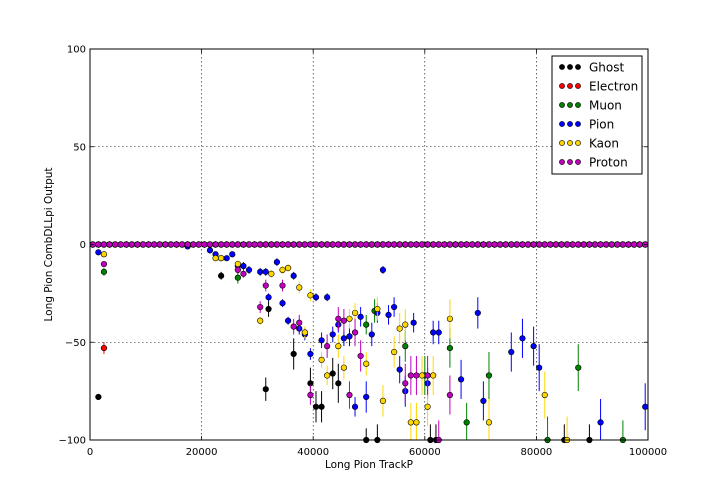  I want to click on legend-item-proton: Proton, so click(593, 163).